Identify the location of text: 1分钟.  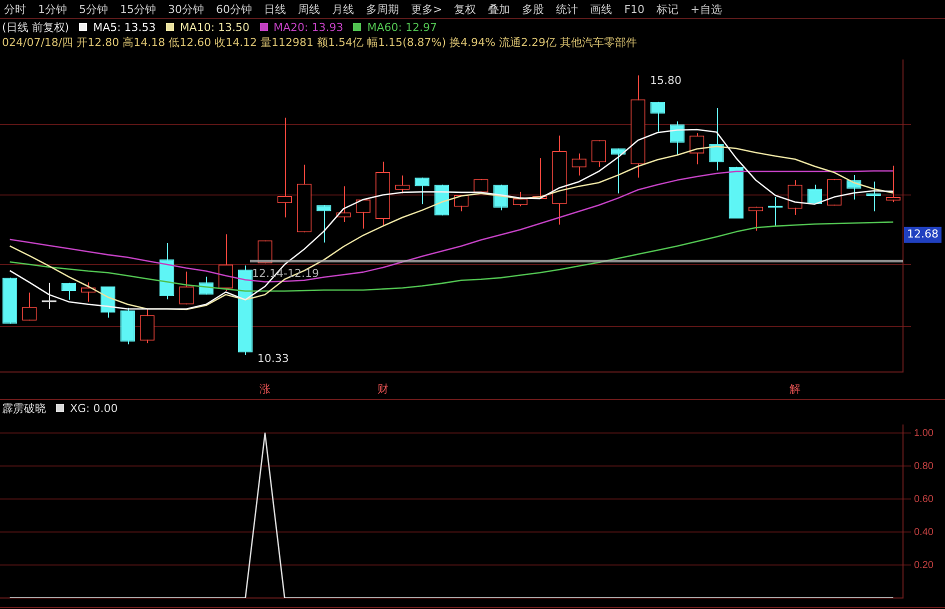
(52, 9).